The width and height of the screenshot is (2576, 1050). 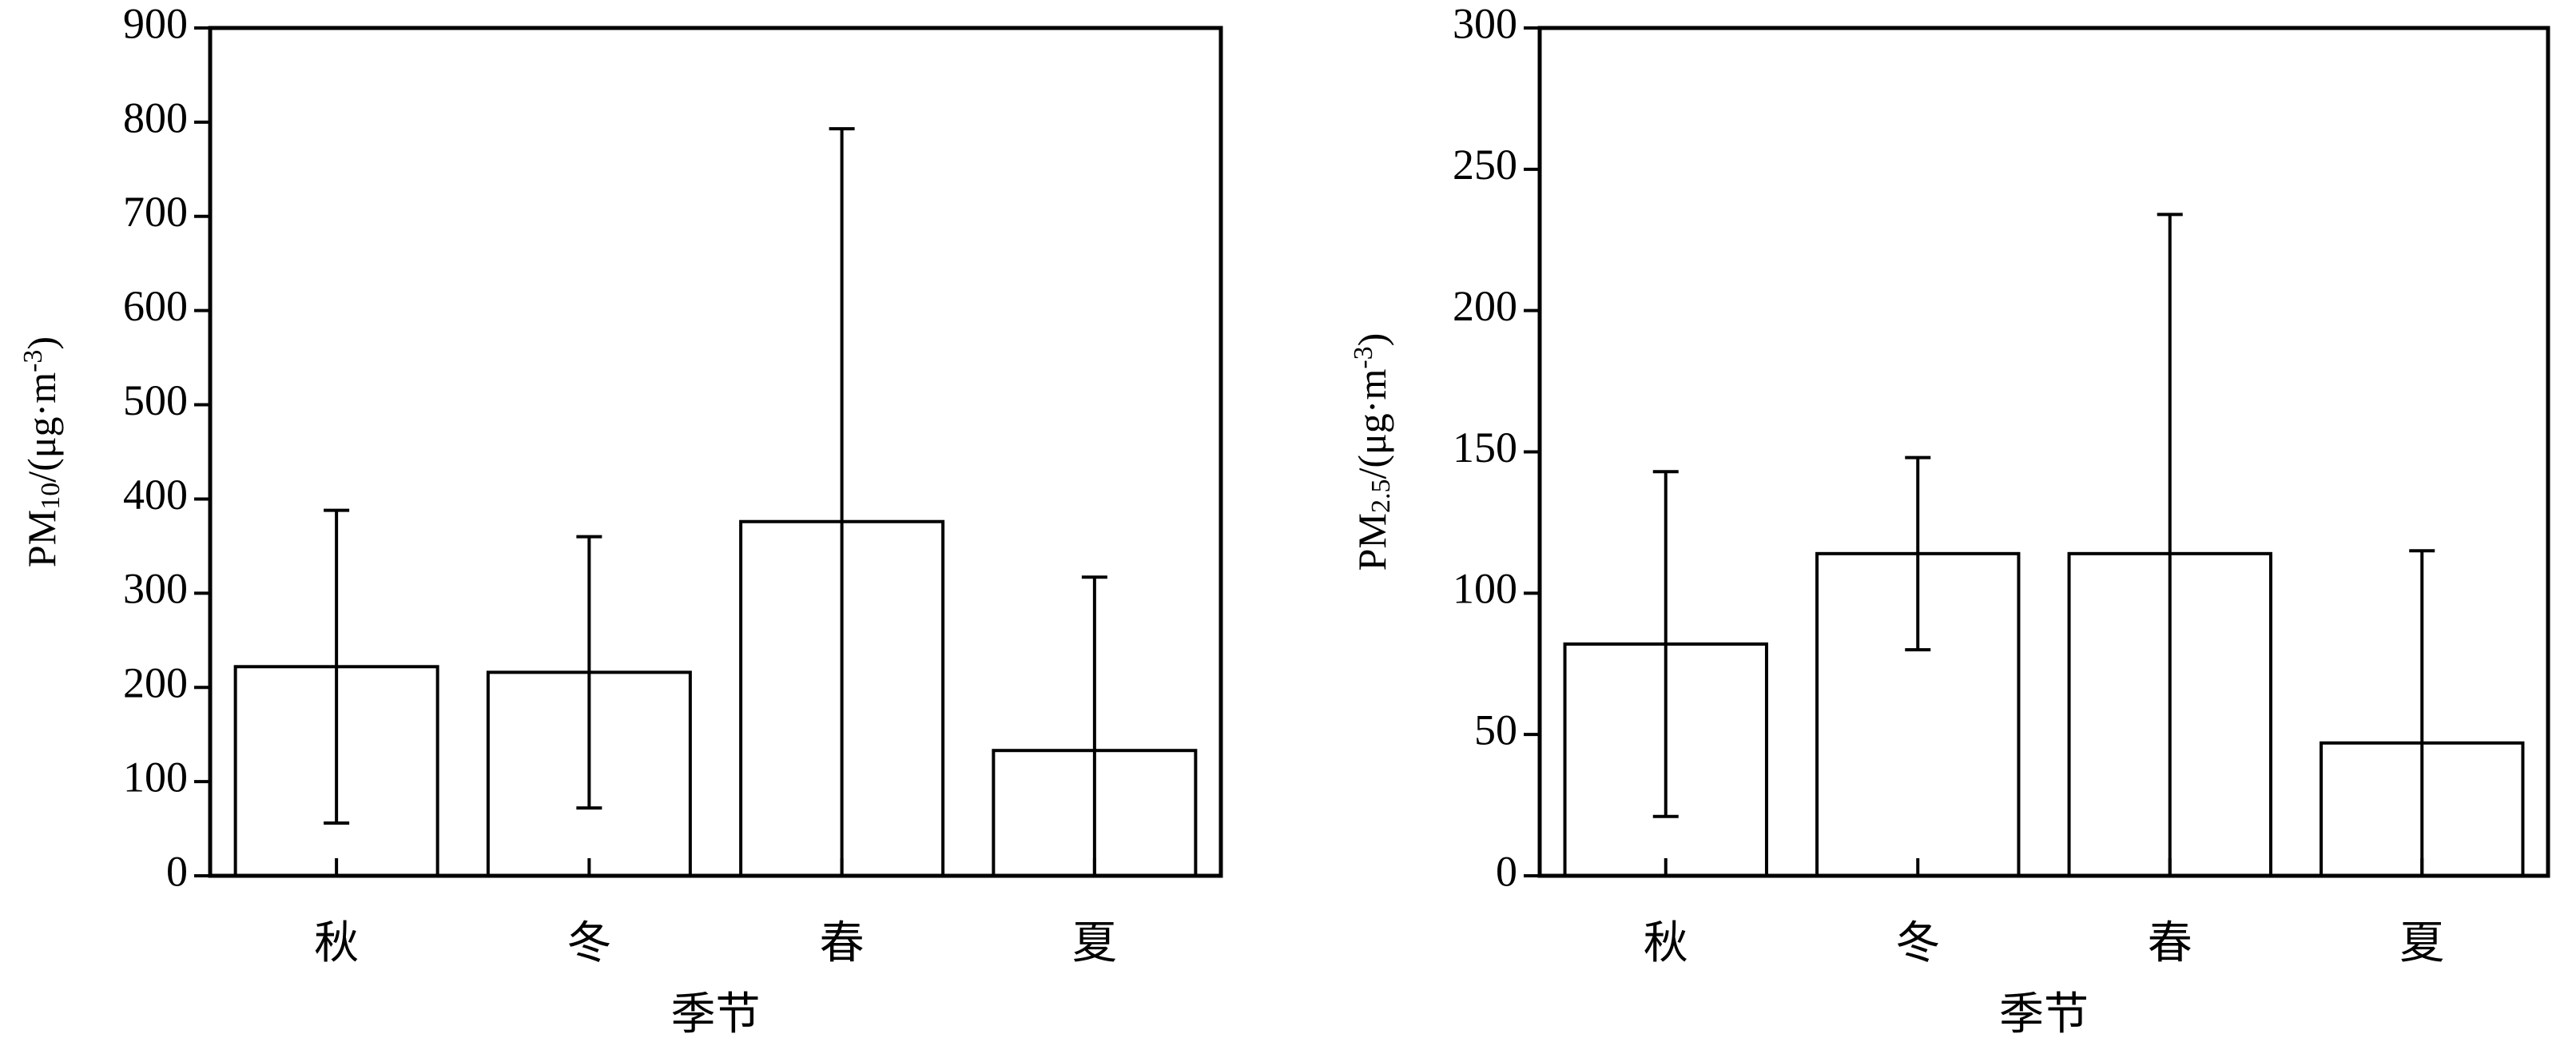 What do you see at coordinates (1495, 730) in the screenshot?
I see `y-tick-label: 50` at bounding box center [1495, 730].